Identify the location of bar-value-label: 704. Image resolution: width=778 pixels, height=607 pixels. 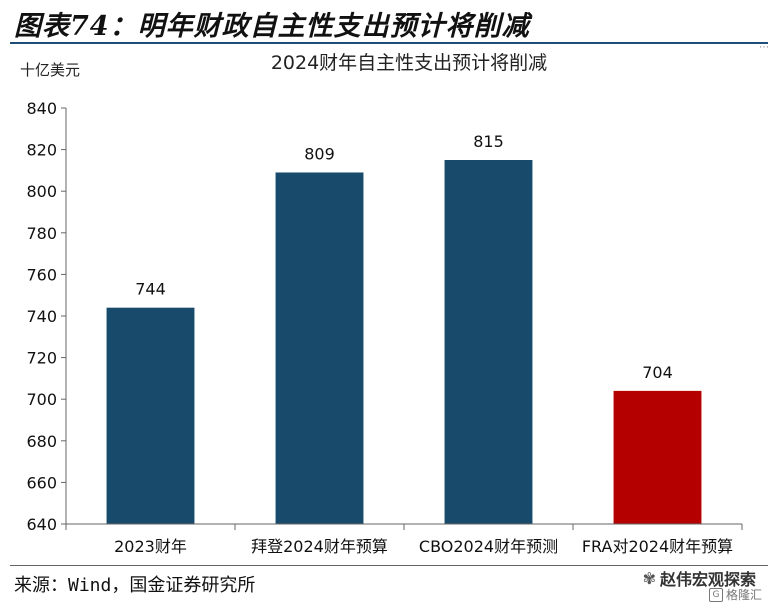
(657, 372).